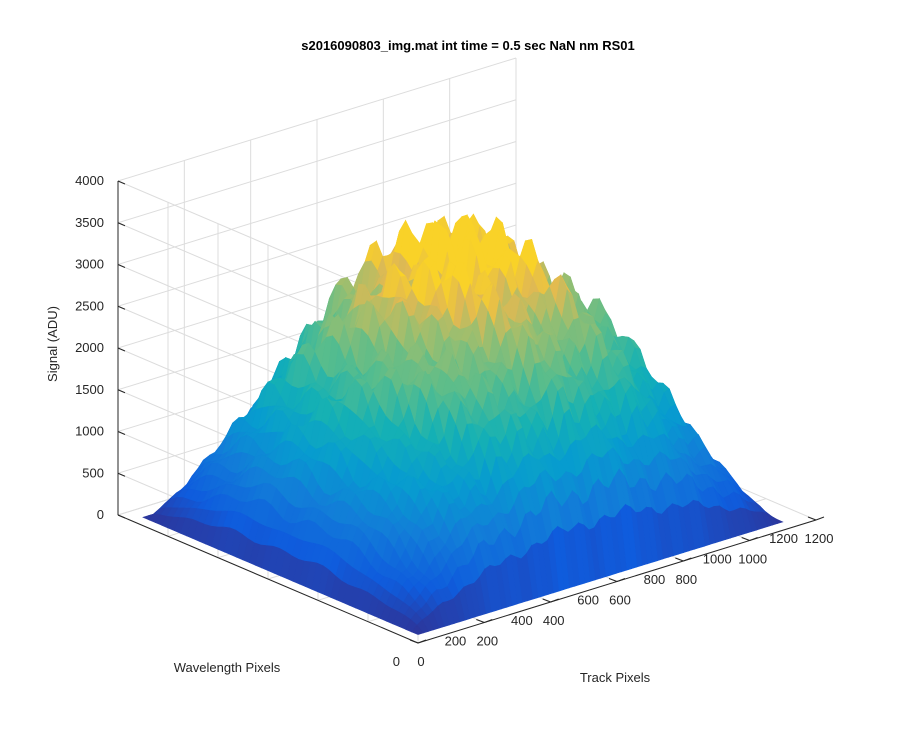  Describe the element at coordinates (615, 677) in the screenshot. I see `x-axis-label: Track Pixels` at that location.